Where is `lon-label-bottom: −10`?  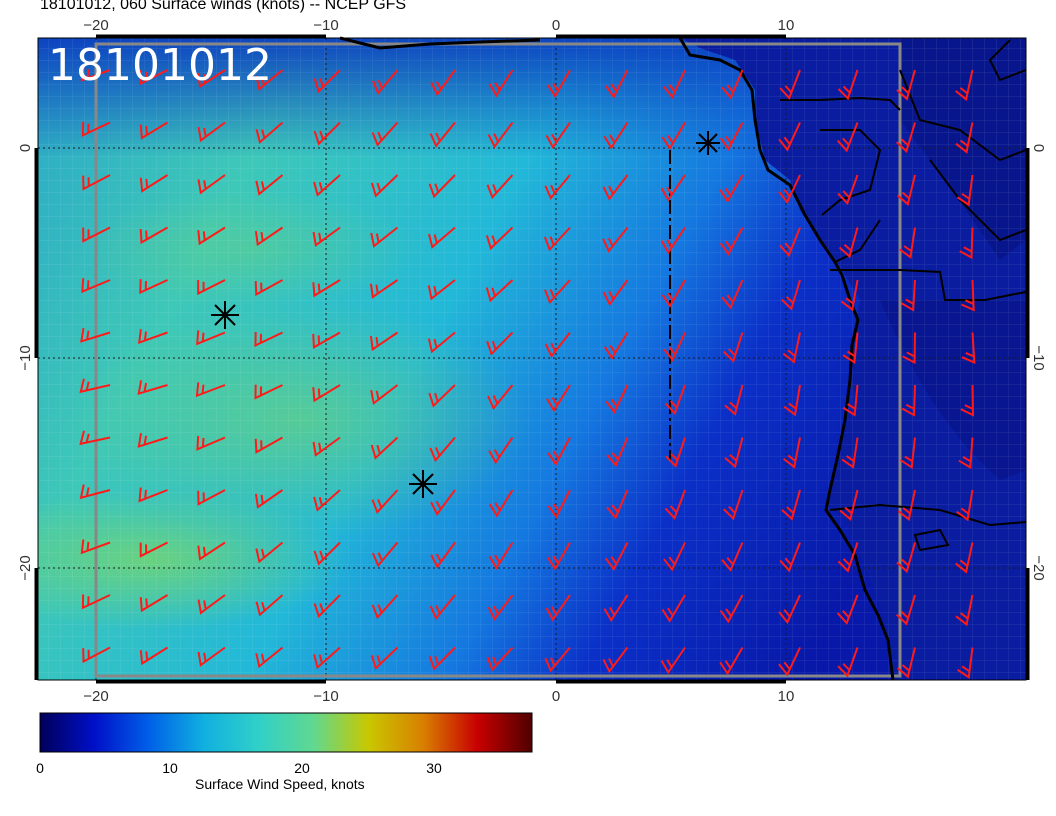
lon-label-bottom: −10 is located at coordinates (325, 696).